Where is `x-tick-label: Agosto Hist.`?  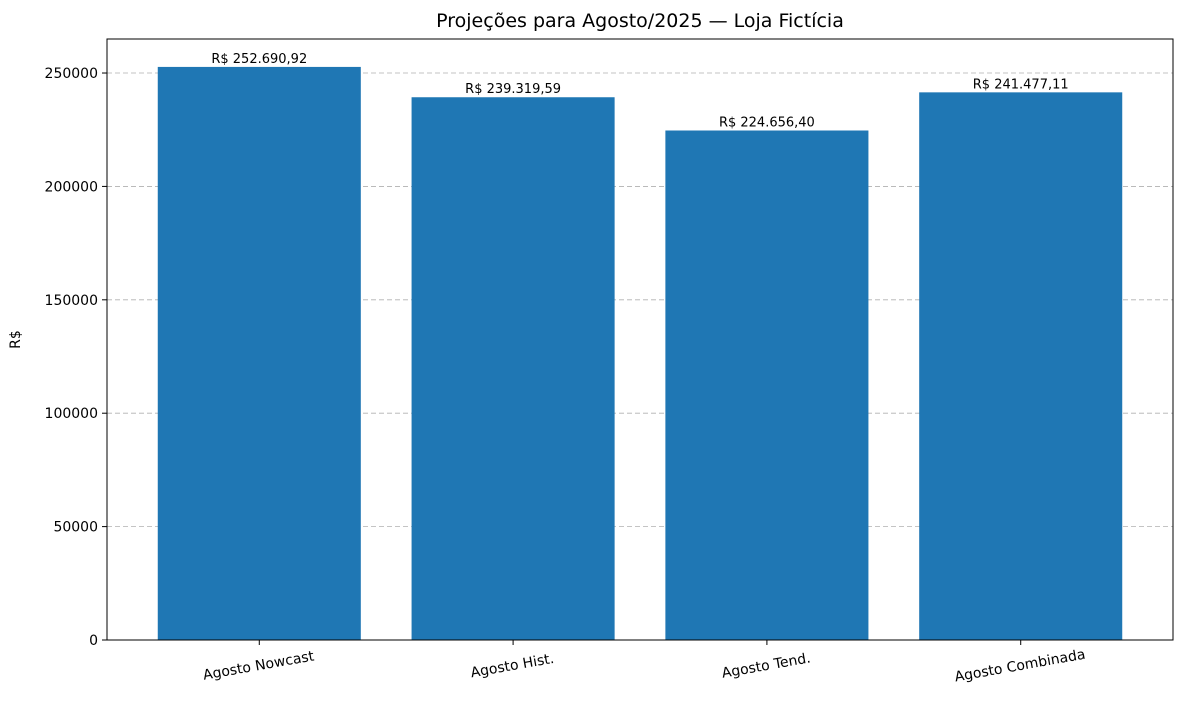
x-tick-label: Agosto Hist. is located at coordinates (512, 666).